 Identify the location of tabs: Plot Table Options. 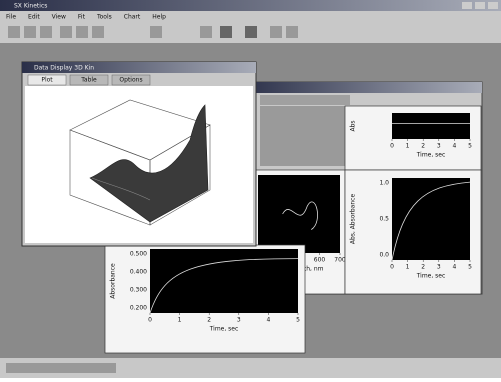
(89, 80).